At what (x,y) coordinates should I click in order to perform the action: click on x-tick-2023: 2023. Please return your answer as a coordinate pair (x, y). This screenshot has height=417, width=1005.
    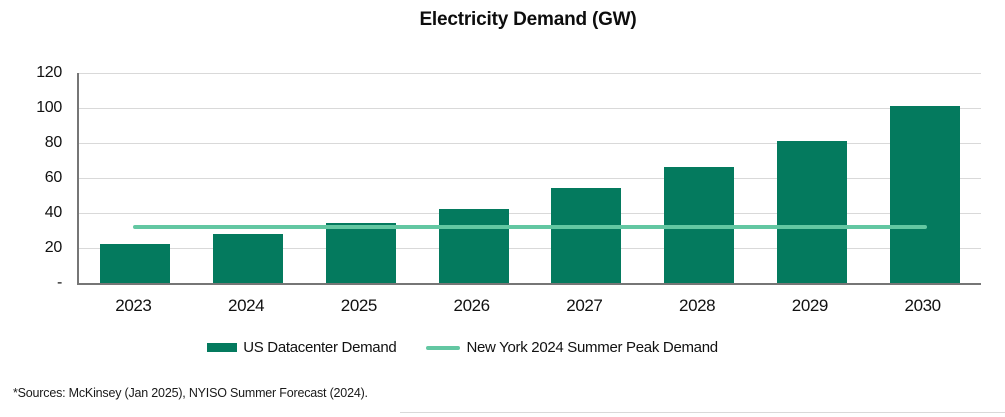
    Looking at the image, I should click on (133, 305).